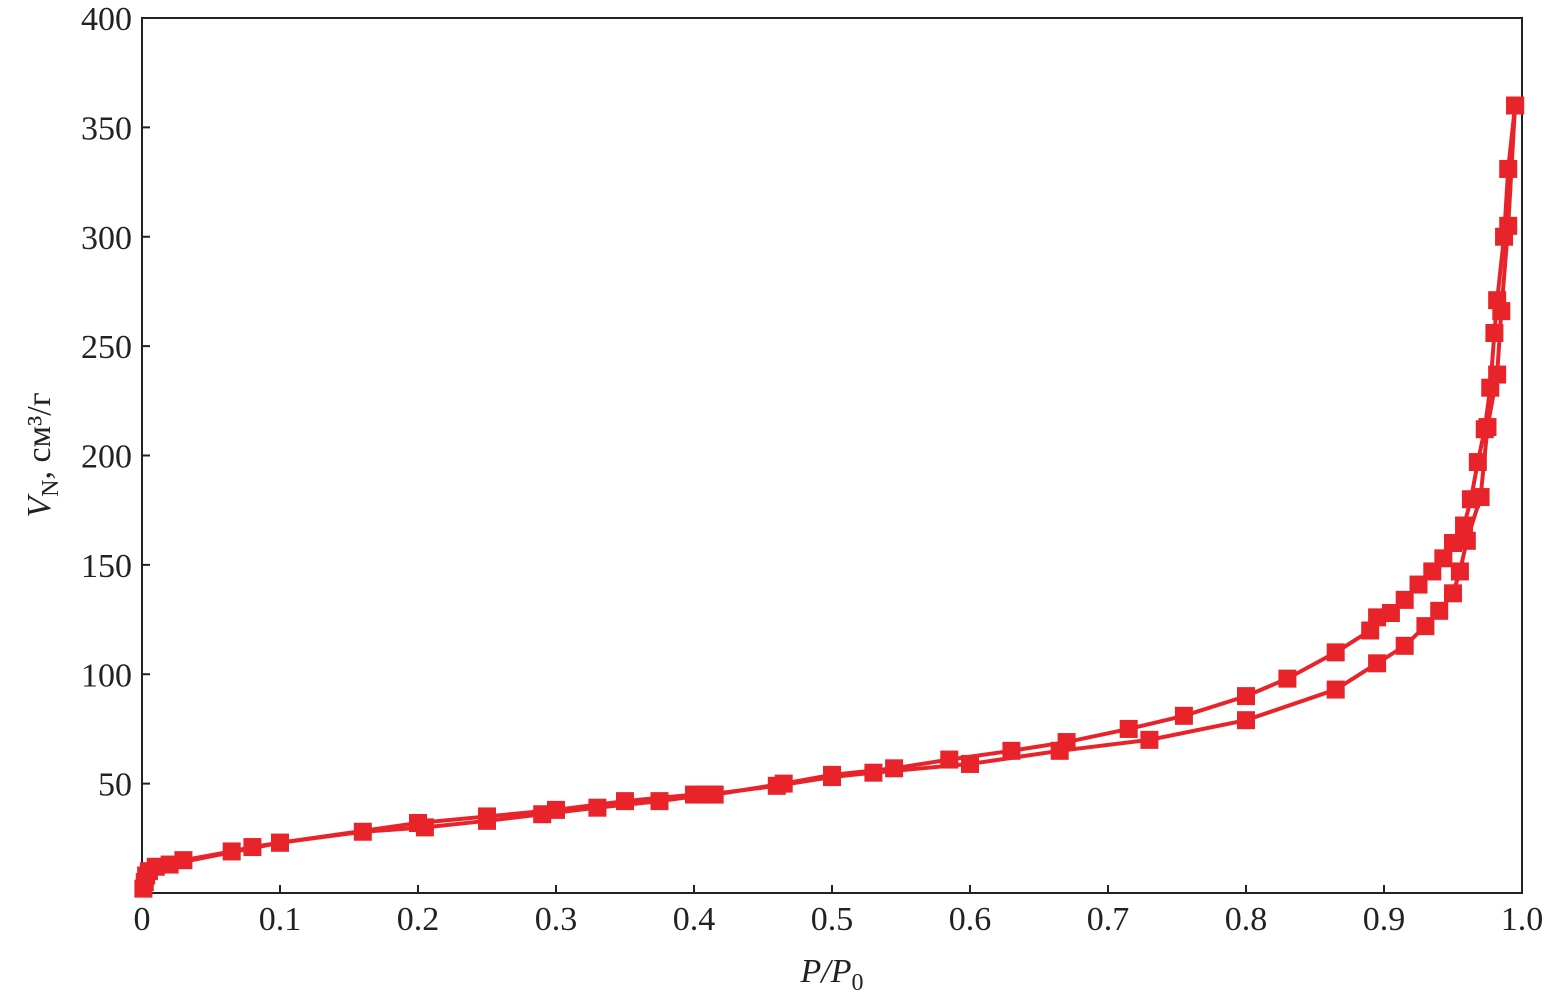 Image resolution: width=1549 pixels, height=1000 pixels. What do you see at coordinates (970, 919) in the screenshot?
I see `x-tick-label: 0.6` at bounding box center [970, 919].